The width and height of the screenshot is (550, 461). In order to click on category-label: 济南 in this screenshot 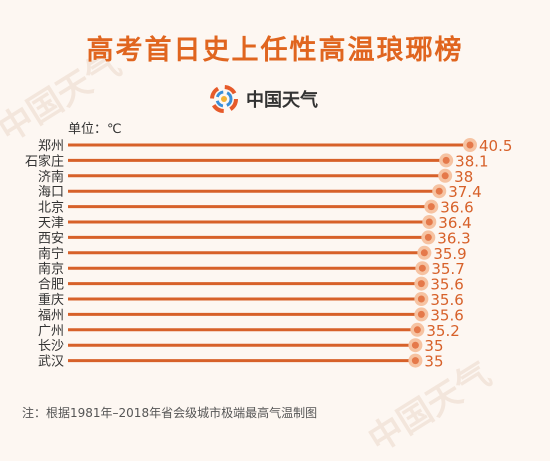, I will do `click(51, 177)`.